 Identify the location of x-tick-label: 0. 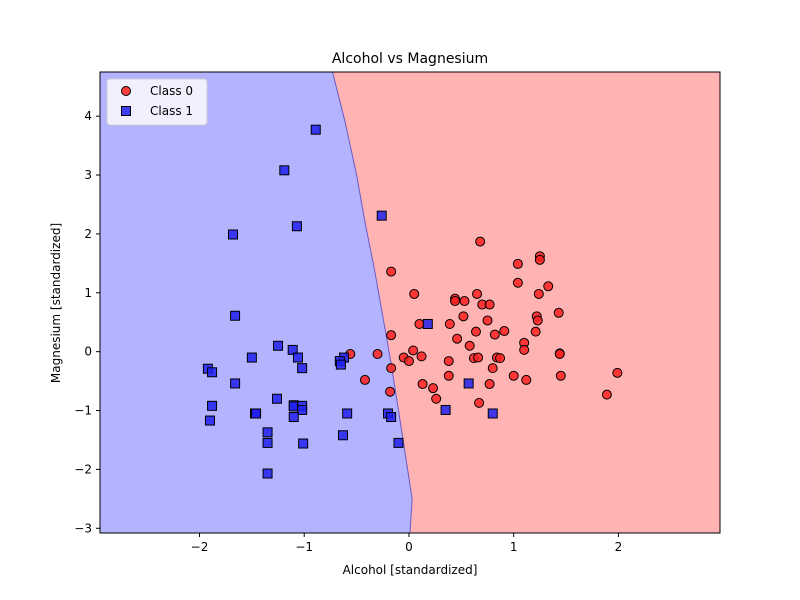
(409, 547).